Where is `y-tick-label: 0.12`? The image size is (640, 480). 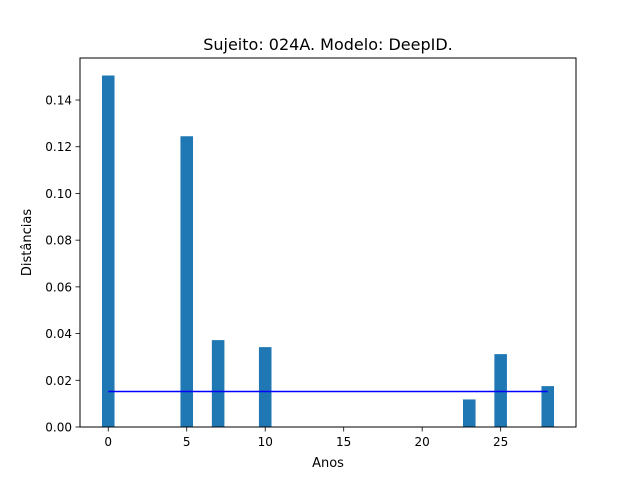
y-tick-label: 0.12 is located at coordinates (58, 147).